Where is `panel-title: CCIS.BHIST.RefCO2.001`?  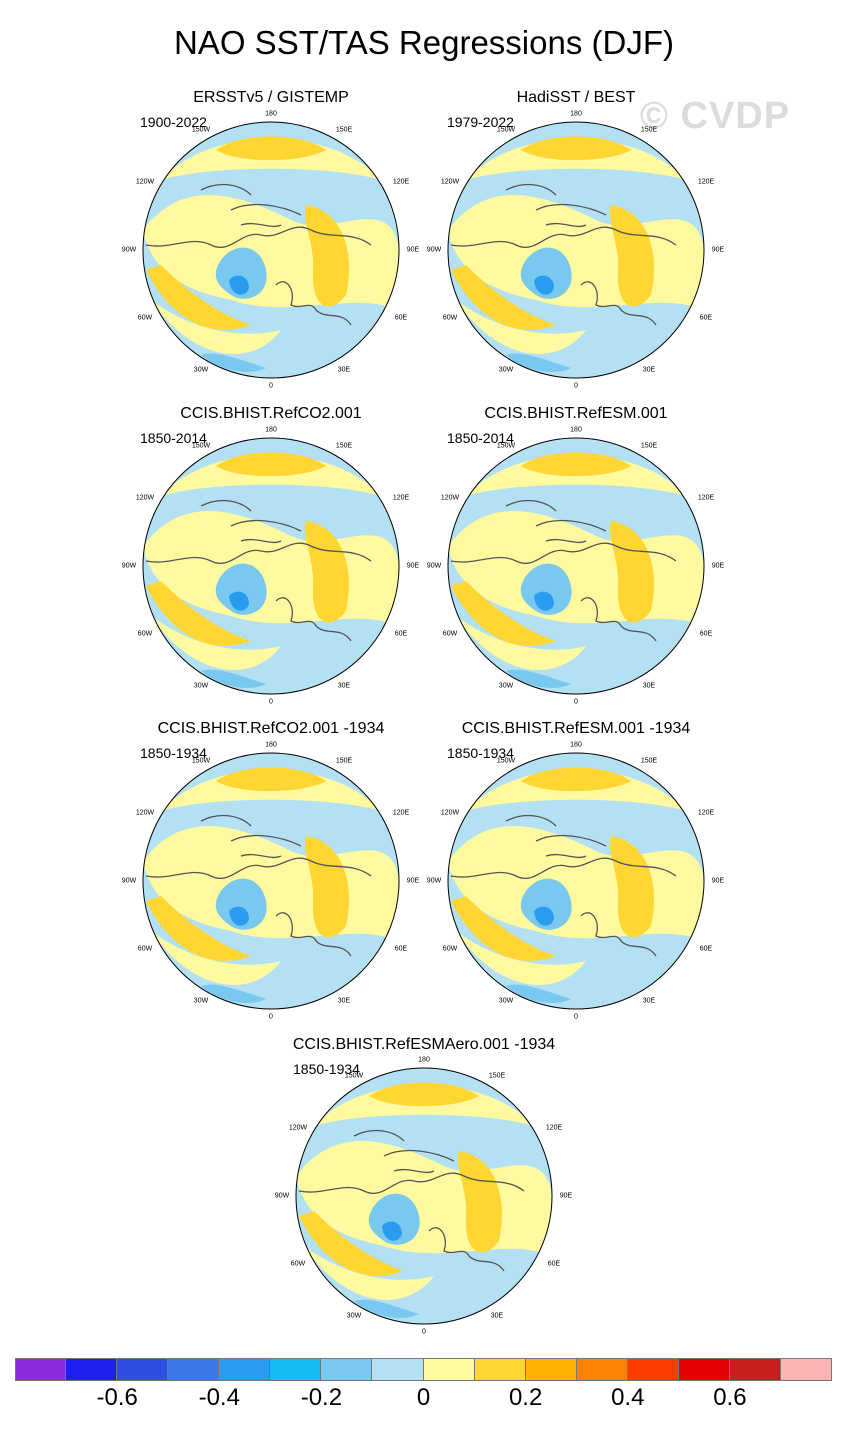
panel-title: CCIS.BHIST.RefCO2.001 is located at coordinates (271, 413).